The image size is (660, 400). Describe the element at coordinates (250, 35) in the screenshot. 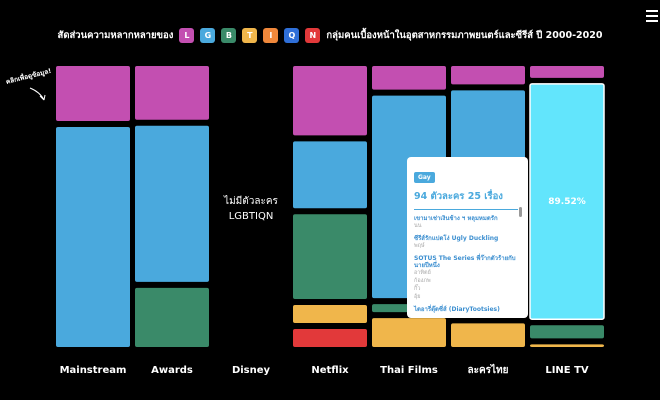

I see `legend-item: T` at that location.